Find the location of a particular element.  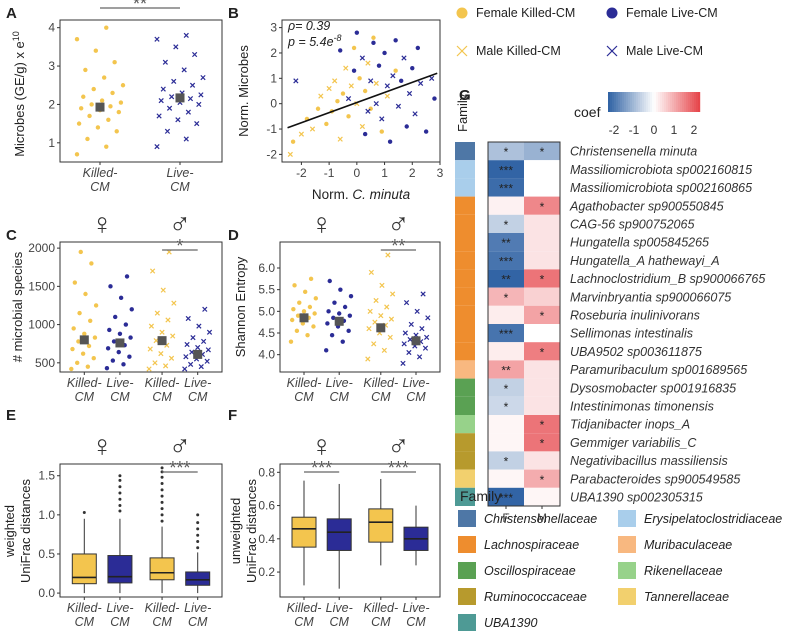

y-axis-label: Norm. Microbes is located at coordinates (243, 91).